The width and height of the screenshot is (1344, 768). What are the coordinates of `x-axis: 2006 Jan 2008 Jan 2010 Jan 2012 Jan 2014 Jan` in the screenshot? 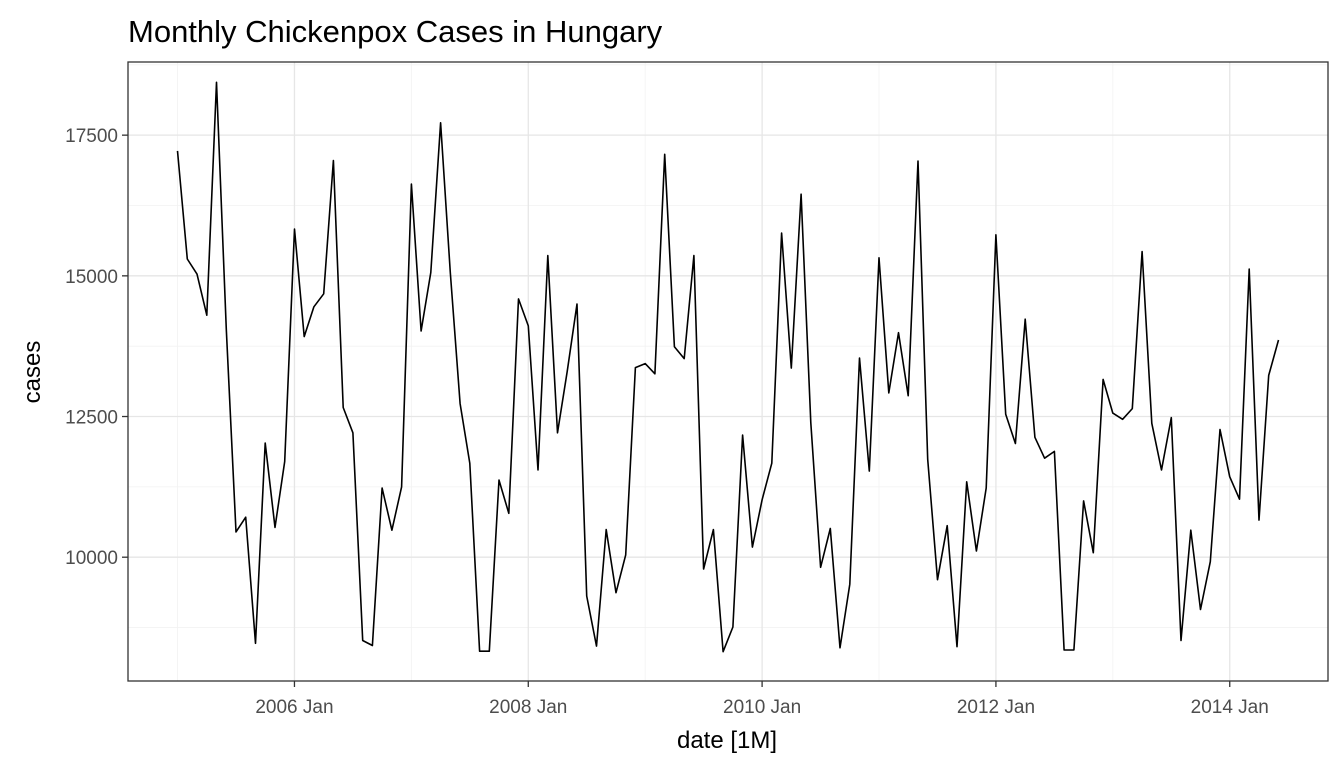 It's located at (762, 699).